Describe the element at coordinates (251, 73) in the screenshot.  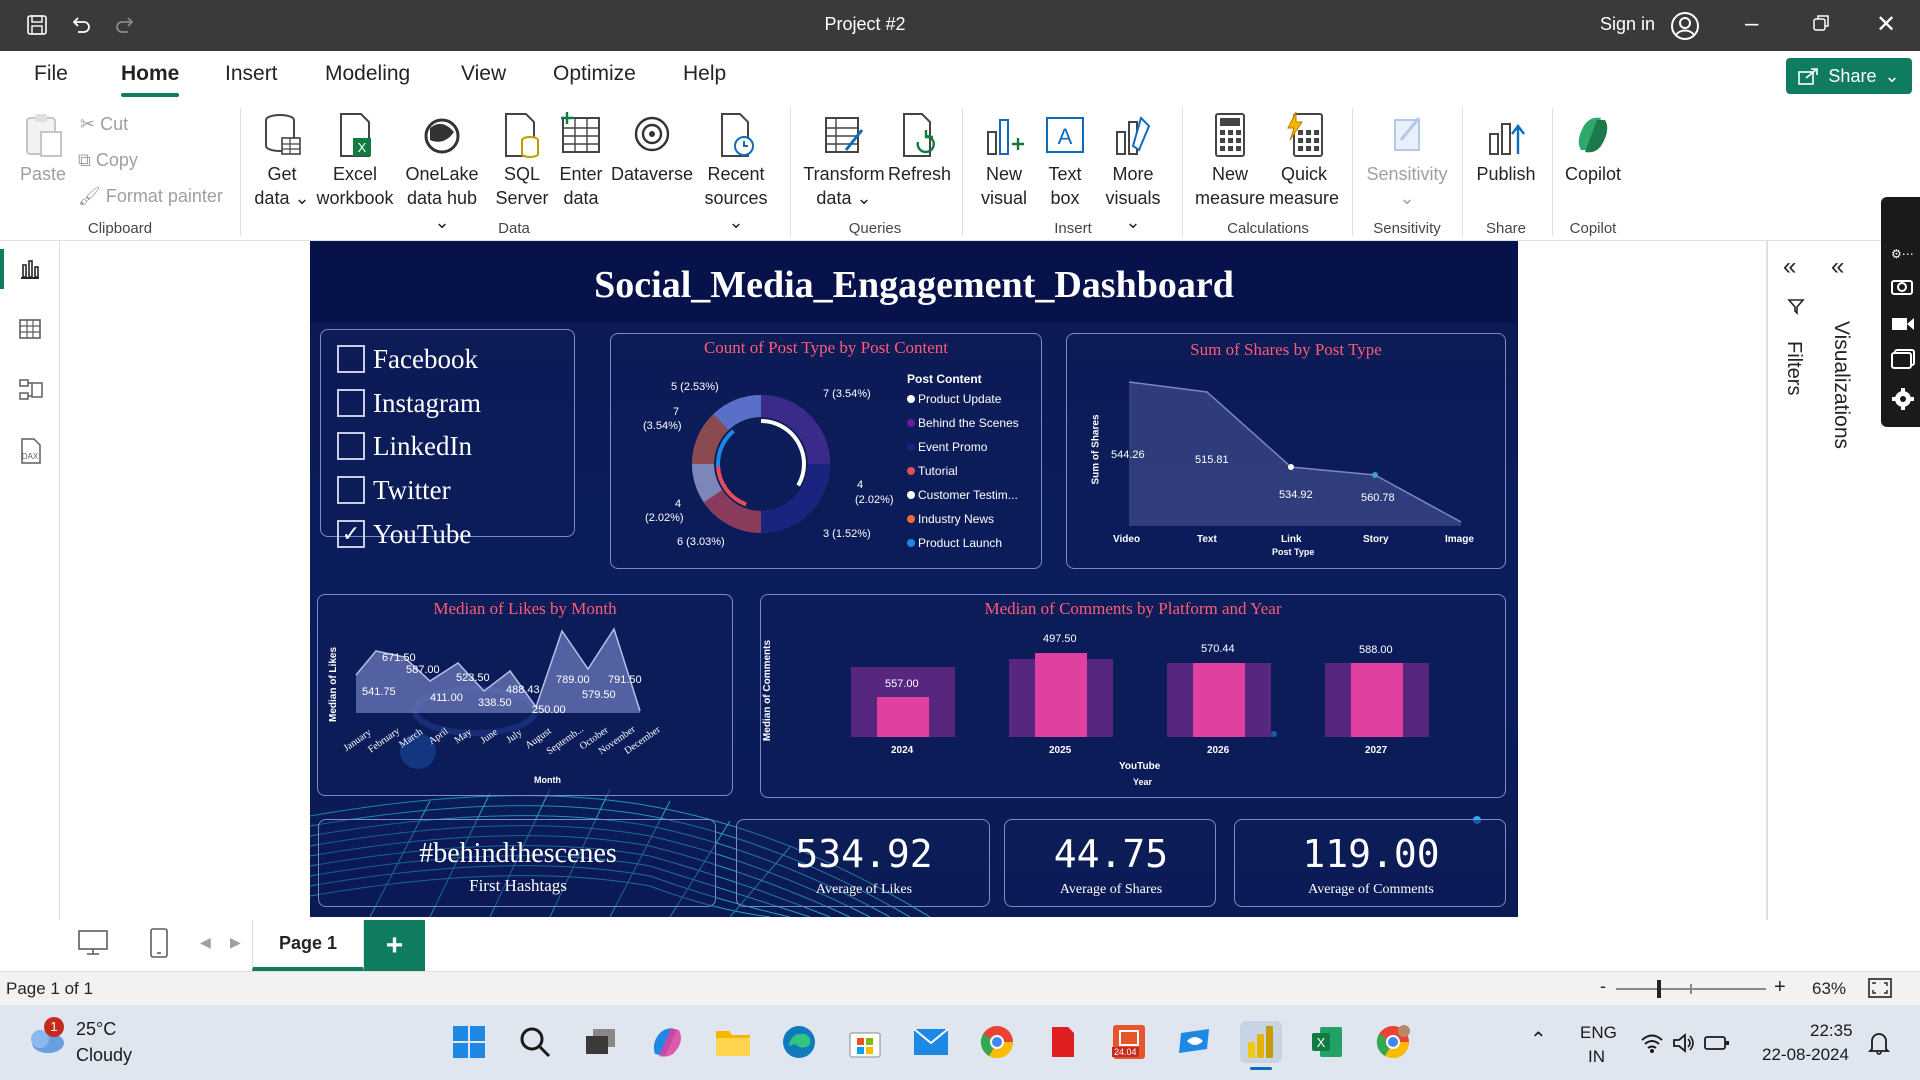
I see `menu-insert: Insert` at that location.